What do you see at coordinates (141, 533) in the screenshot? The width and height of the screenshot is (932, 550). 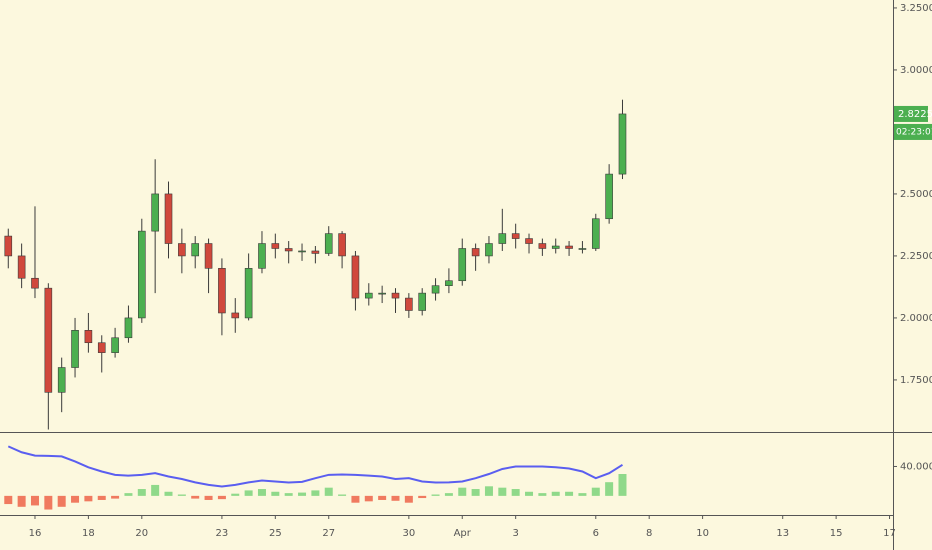 I see `x-tick-label: 20` at bounding box center [141, 533].